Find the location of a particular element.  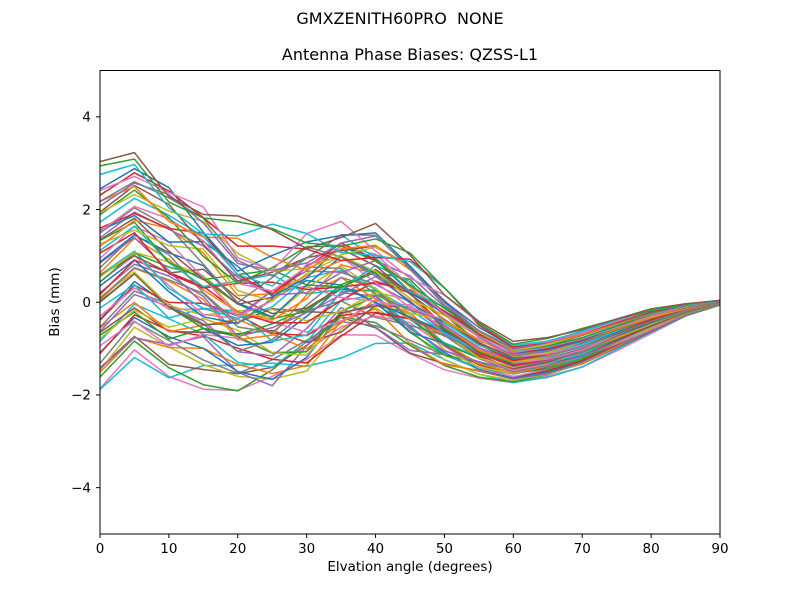

y-axis-label: Bias (mm) is located at coordinates (55, 302).